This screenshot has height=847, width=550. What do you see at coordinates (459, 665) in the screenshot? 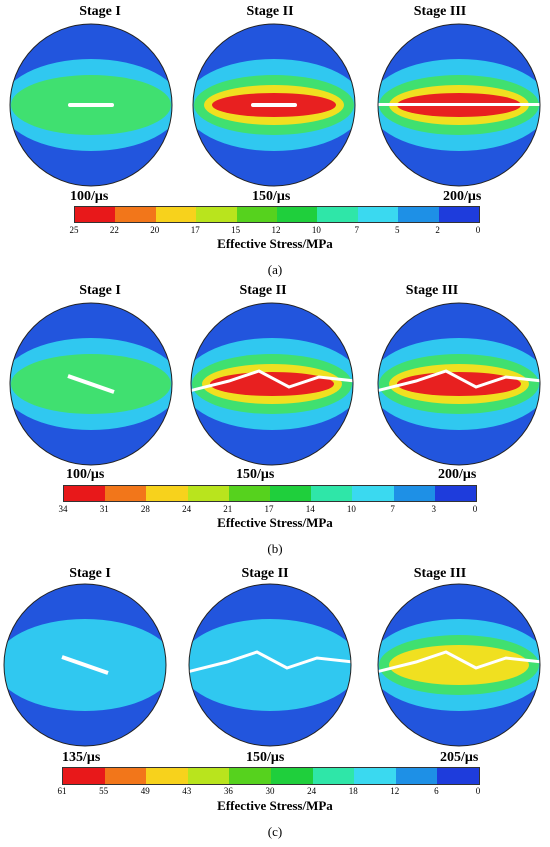
I see `contour-disk-c3` at bounding box center [459, 665].